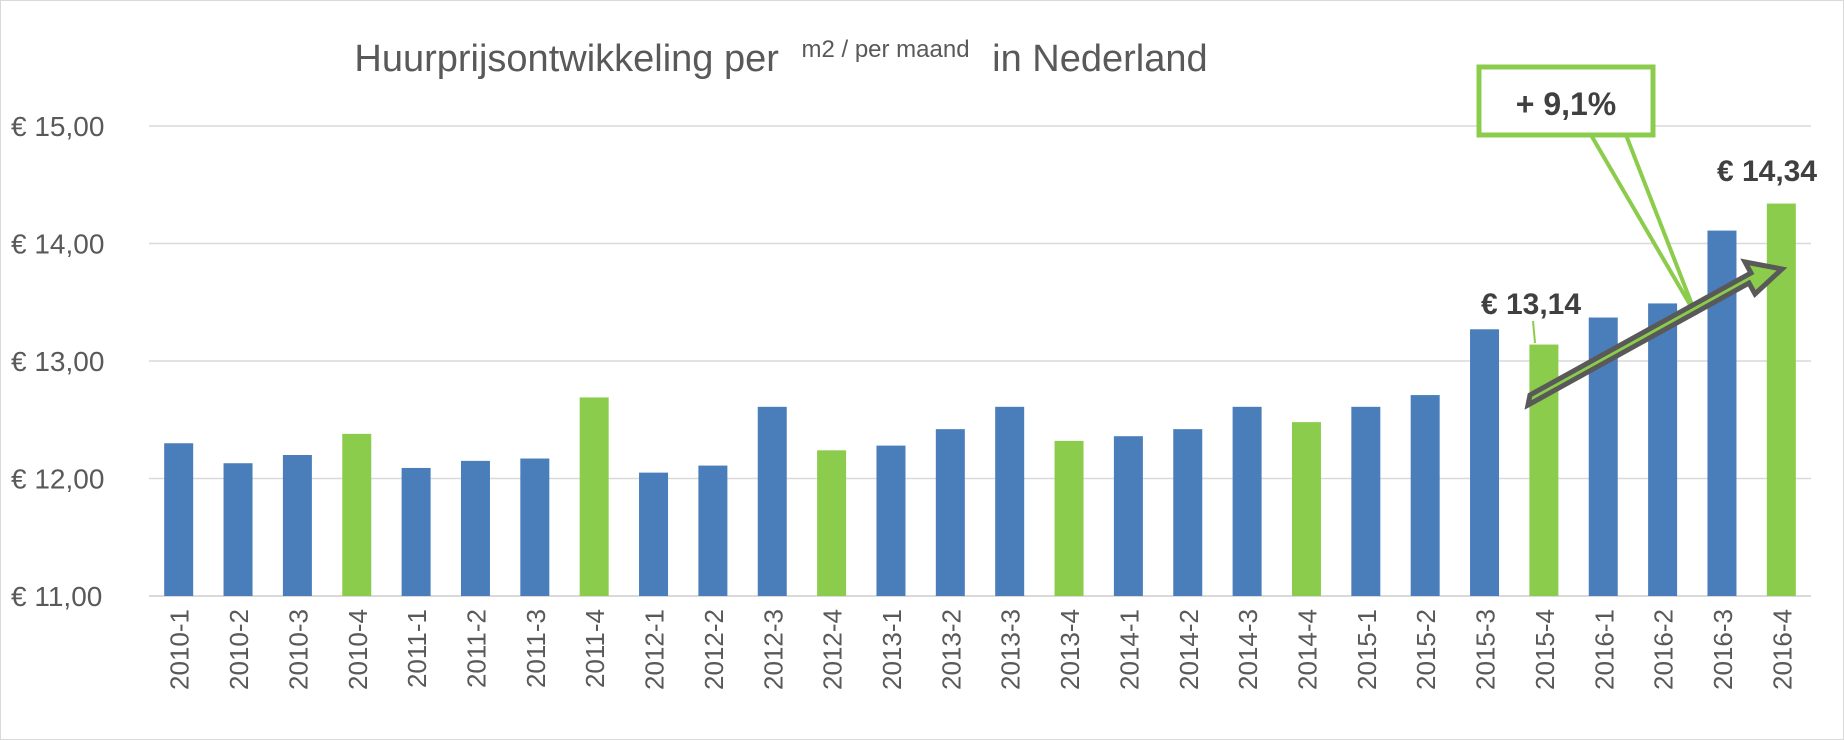 The width and height of the screenshot is (1844, 740). What do you see at coordinates (655, 649) in the screenshot?
I see `x-tick-label-2012-1: 2012-1` at bounding box center [655, 649].